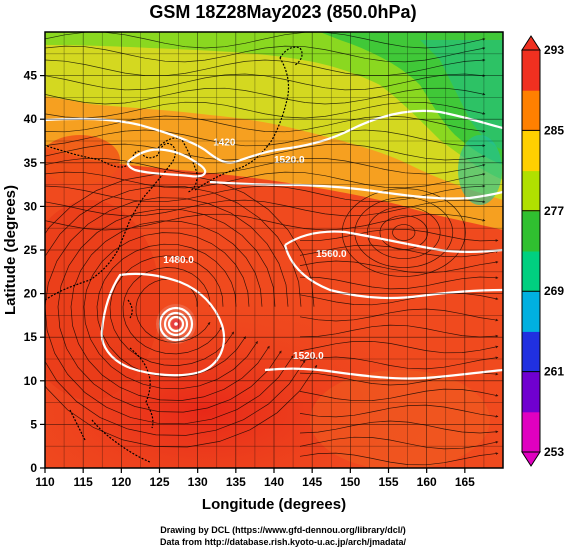  What do you see at coordinates (531, 459) in the screenshot?
I see `colorbar-min-arrow` at bounding box center [531, 459].